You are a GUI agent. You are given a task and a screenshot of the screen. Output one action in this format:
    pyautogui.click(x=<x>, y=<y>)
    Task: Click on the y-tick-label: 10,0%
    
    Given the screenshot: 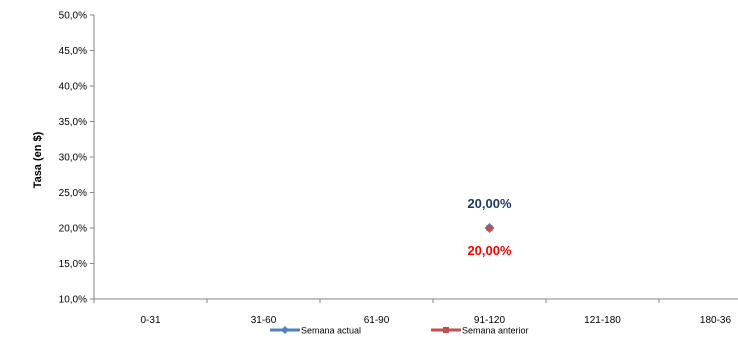 What is the action you would take?
    pyautogui.click(x=73, y=300)
    